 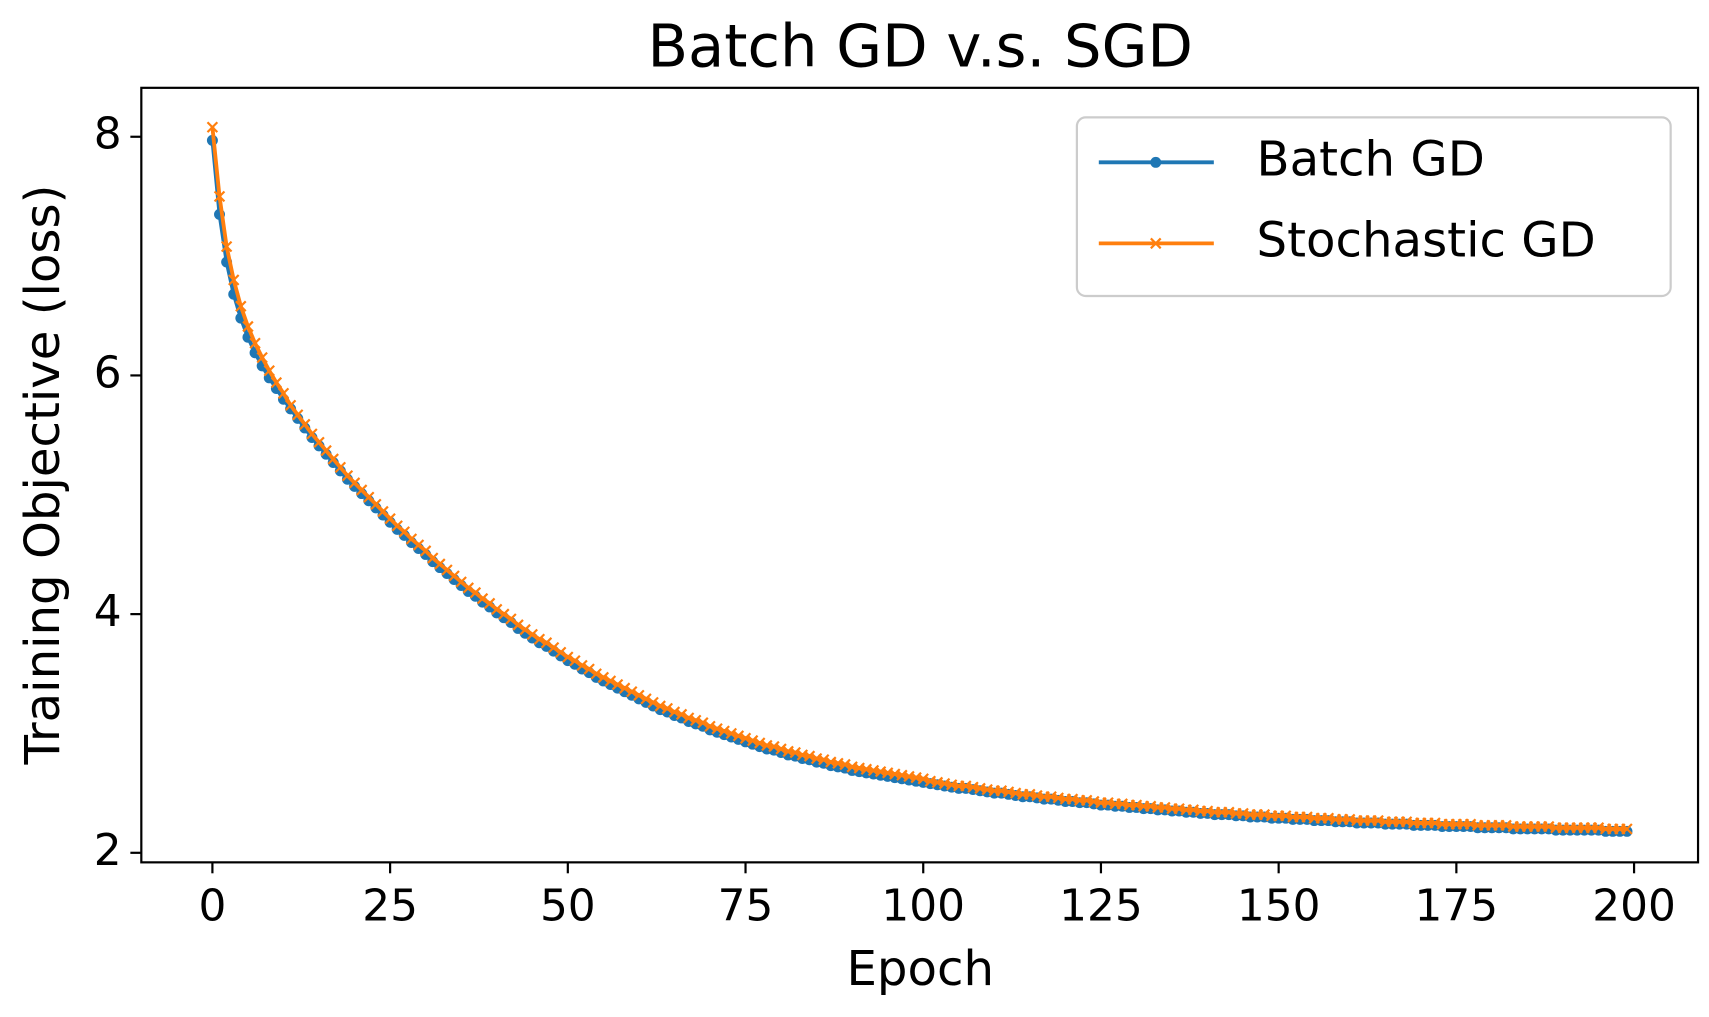 I want to click on x-tick-label: 50, so click(x=568, y=905).